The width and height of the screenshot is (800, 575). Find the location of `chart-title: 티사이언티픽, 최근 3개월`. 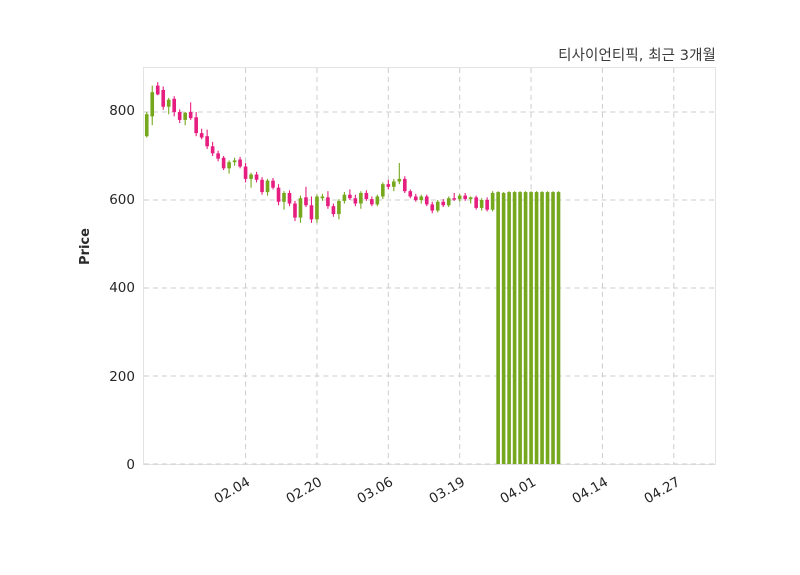

chart-title: 티사이언티픽, 최근 3개월 is located at coordinates (637, 56).